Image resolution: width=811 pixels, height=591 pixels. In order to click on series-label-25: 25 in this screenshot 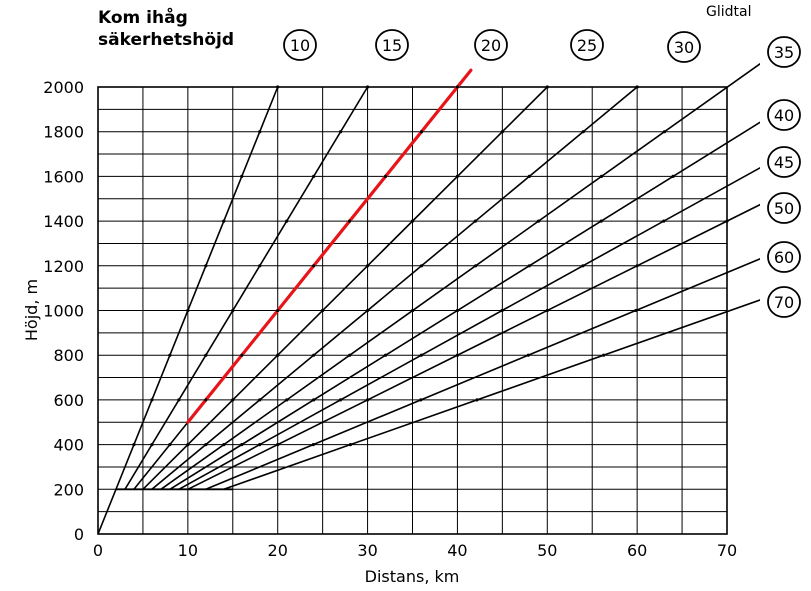, I will do `click(587, 45)`.